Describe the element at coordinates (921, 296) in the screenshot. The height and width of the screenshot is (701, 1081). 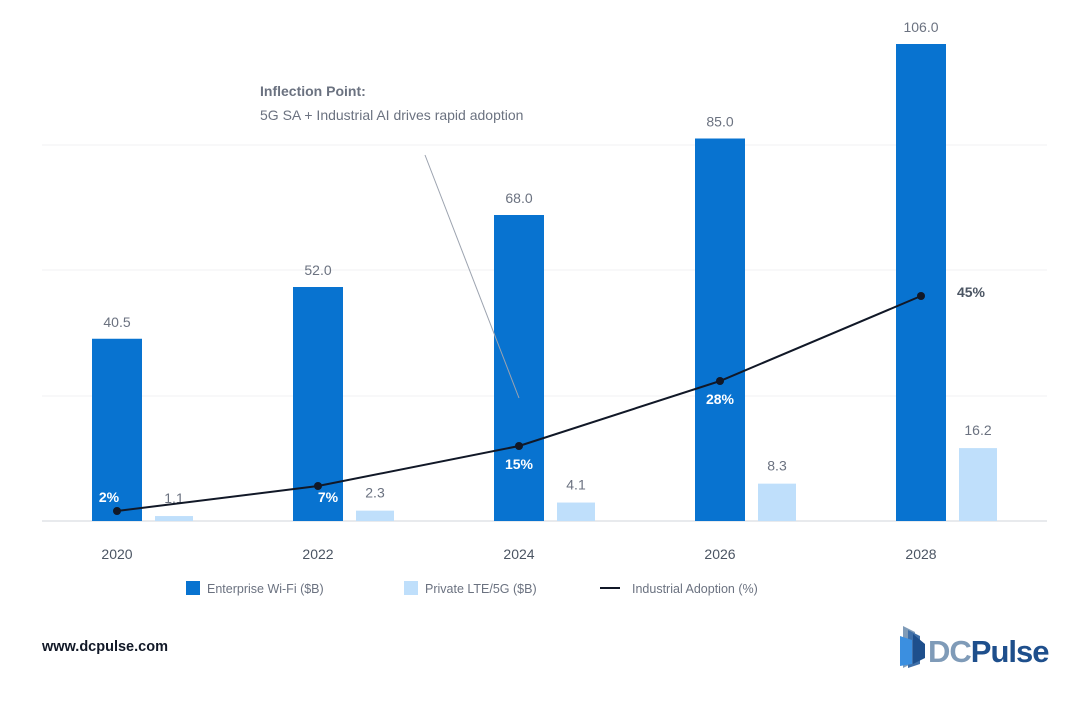
I see `adoption-point-2028` at that location.